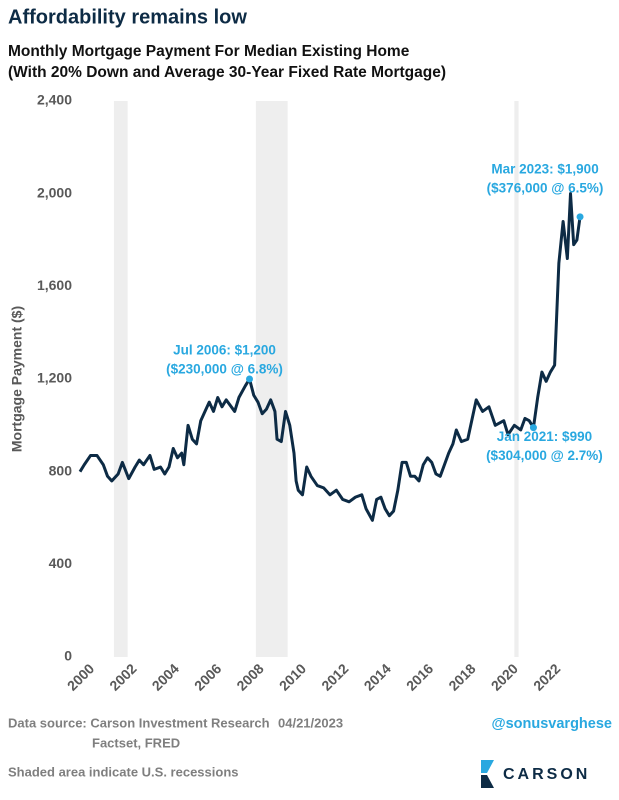 The height and width of the screenshot is (800, 619). What do you see at coordinates (54, 192) in the screenshot?
I see `y-tick-label: 2,000` at bounding box center [54, 192].